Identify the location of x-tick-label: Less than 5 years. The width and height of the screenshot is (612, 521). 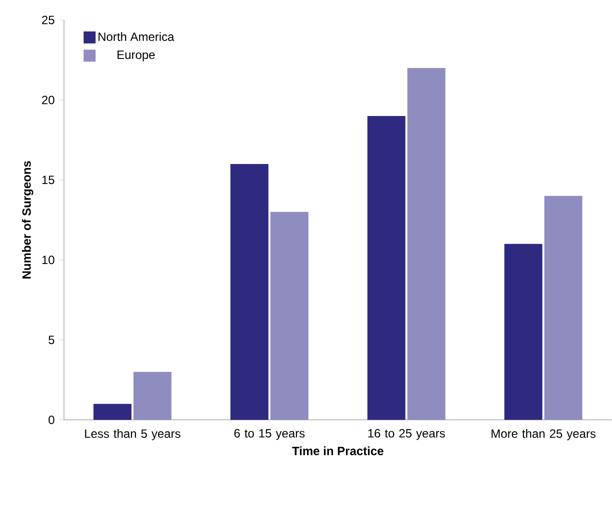
(132, 434).